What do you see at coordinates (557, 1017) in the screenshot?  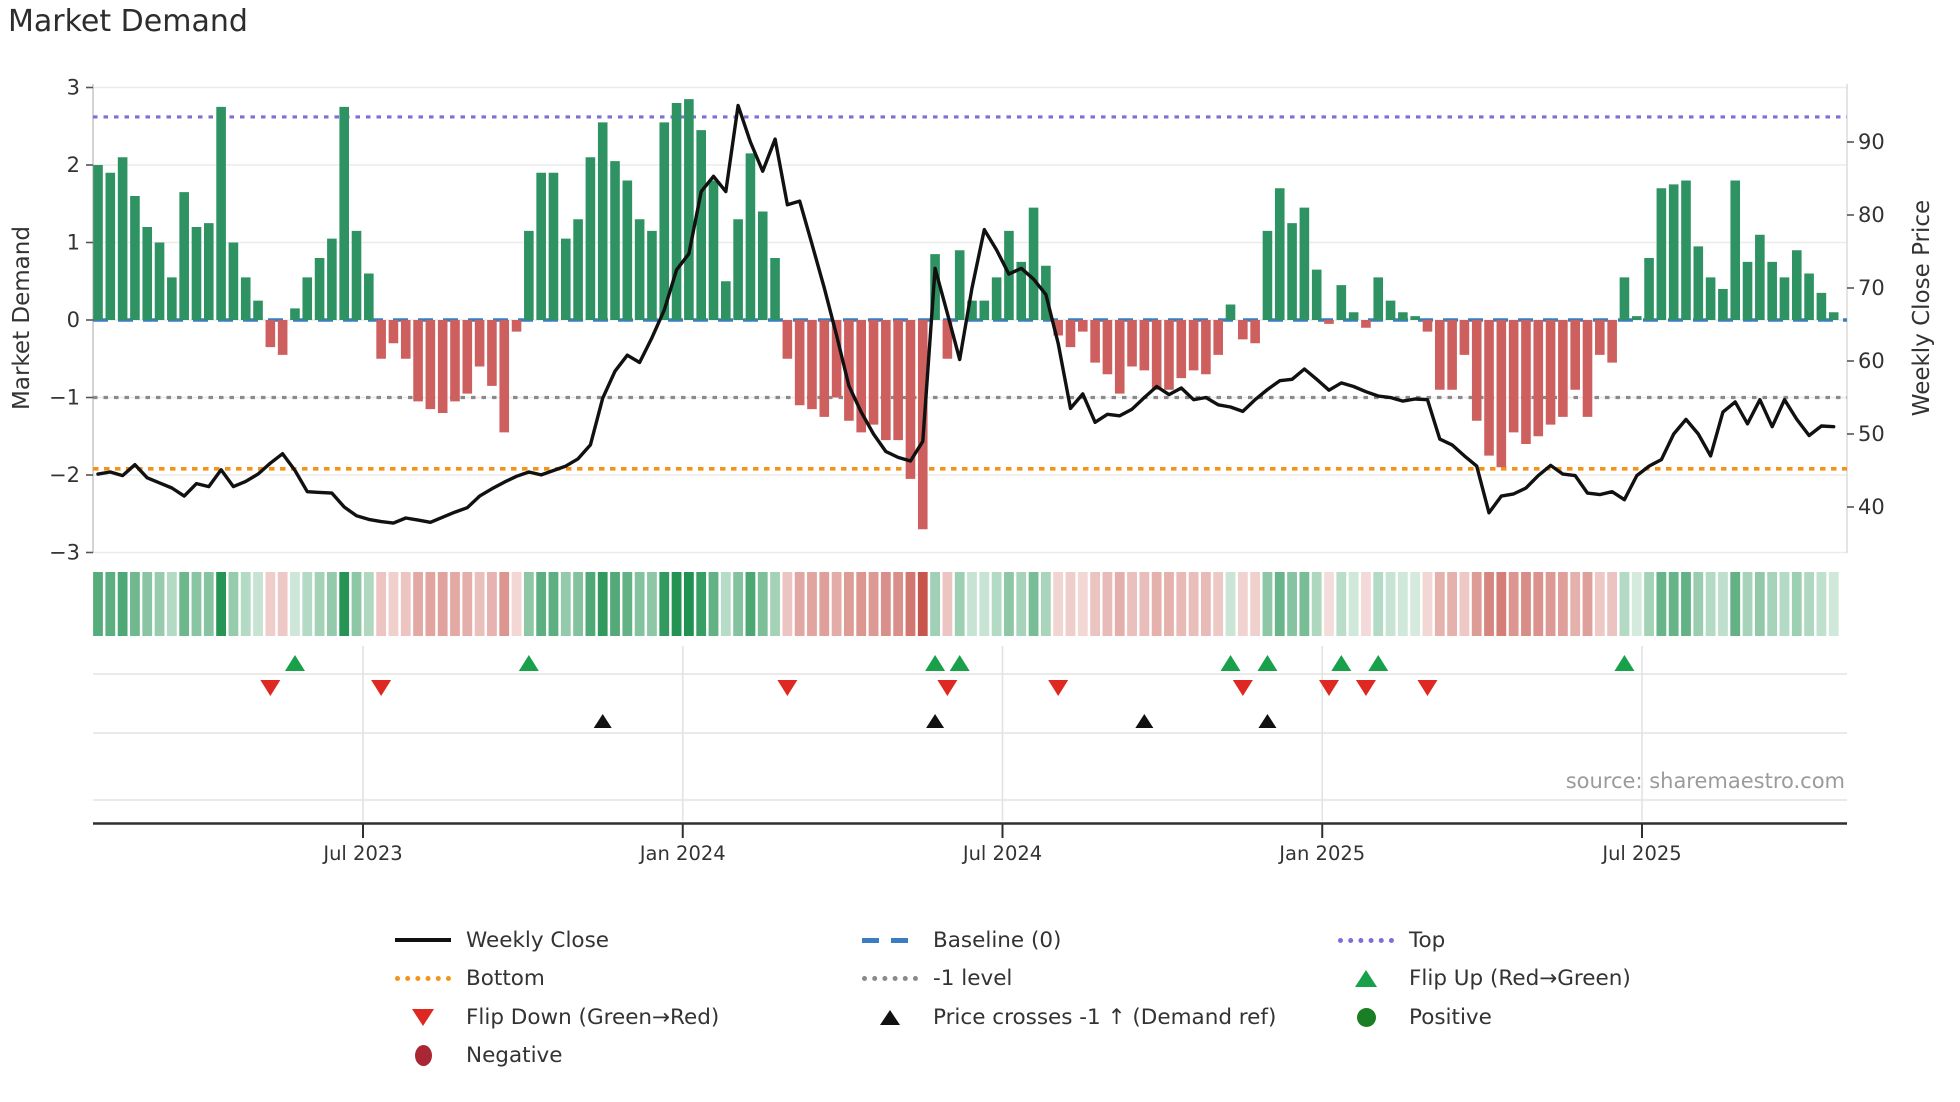 I see `legend-item-tri-down-red: Flip Down (Green→Red)` at bounding box center [557, 1017].